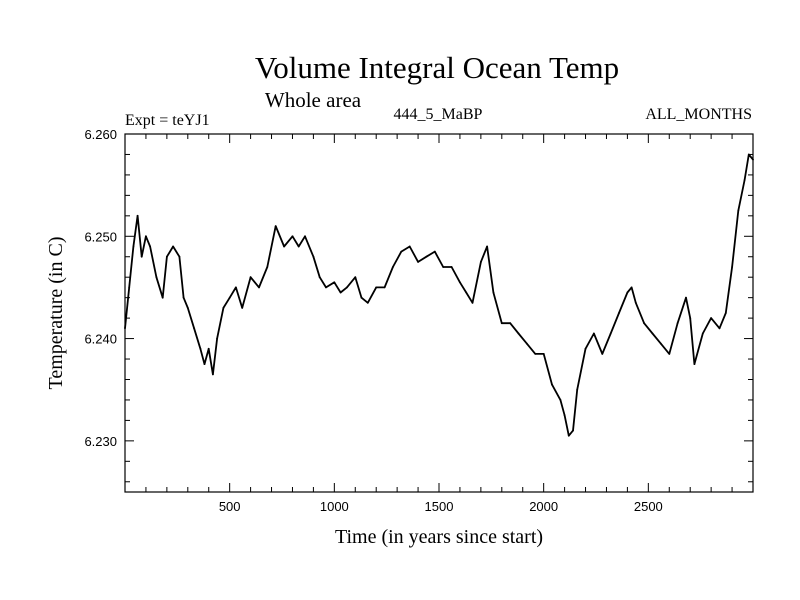  What do you see at coordinates (100, 339) in the screenshot?
I see `y-tick-label: 6.240` at bounding box center [100, 339].